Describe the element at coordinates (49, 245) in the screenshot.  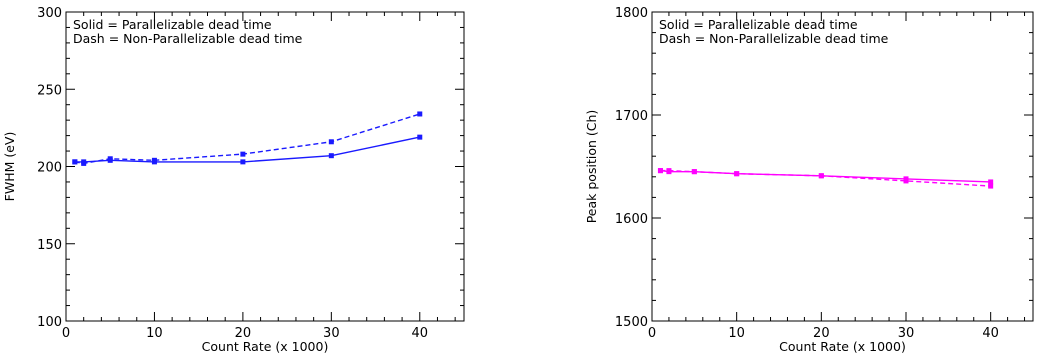
I see `y-tick-label: 150` at that location.